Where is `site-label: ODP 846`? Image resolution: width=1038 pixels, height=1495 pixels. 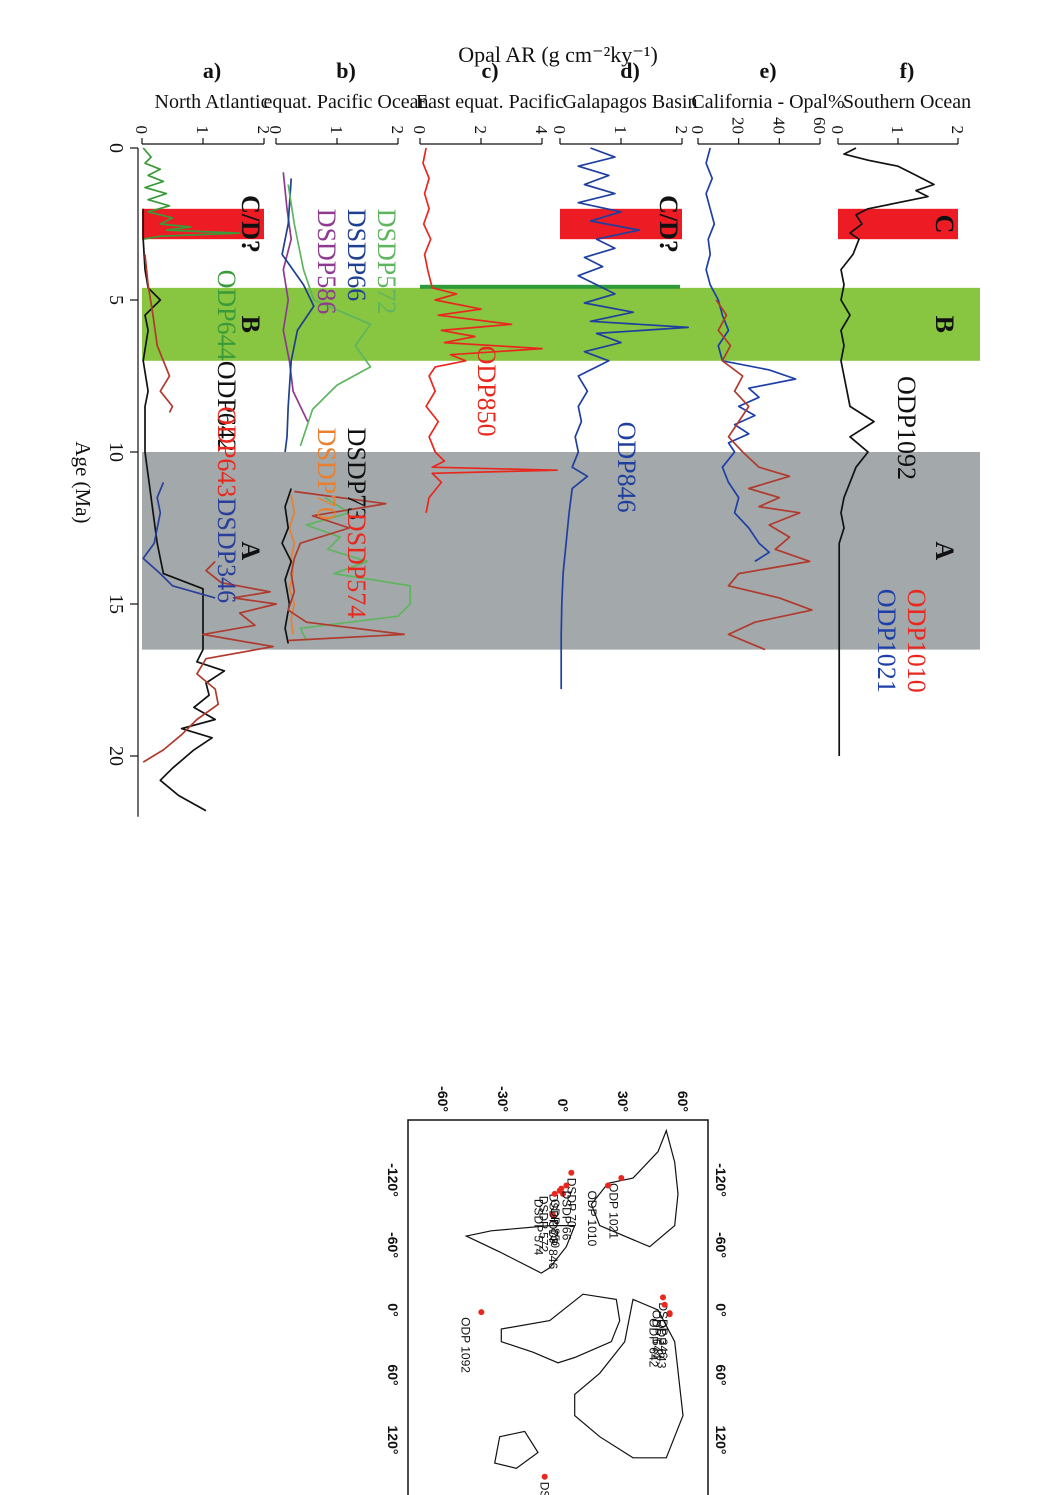 site-label: ODP 846 is located at coordinates (553, 1244).